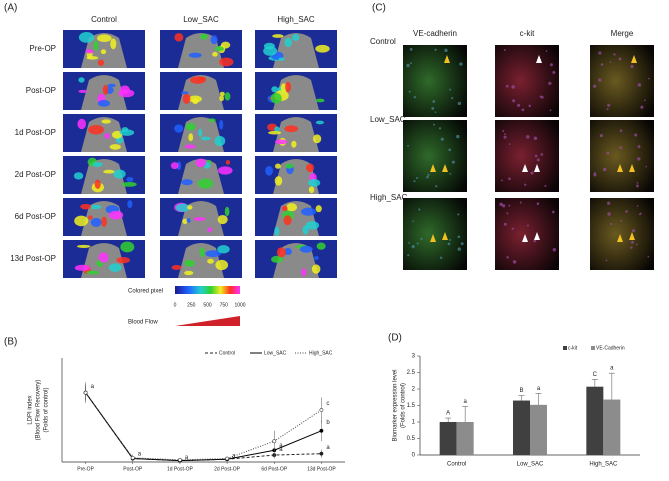  What do you see at coordinates (527, 33) in the screenshot?
I see `column-label: c-kit` at bounding box center [527, 33].